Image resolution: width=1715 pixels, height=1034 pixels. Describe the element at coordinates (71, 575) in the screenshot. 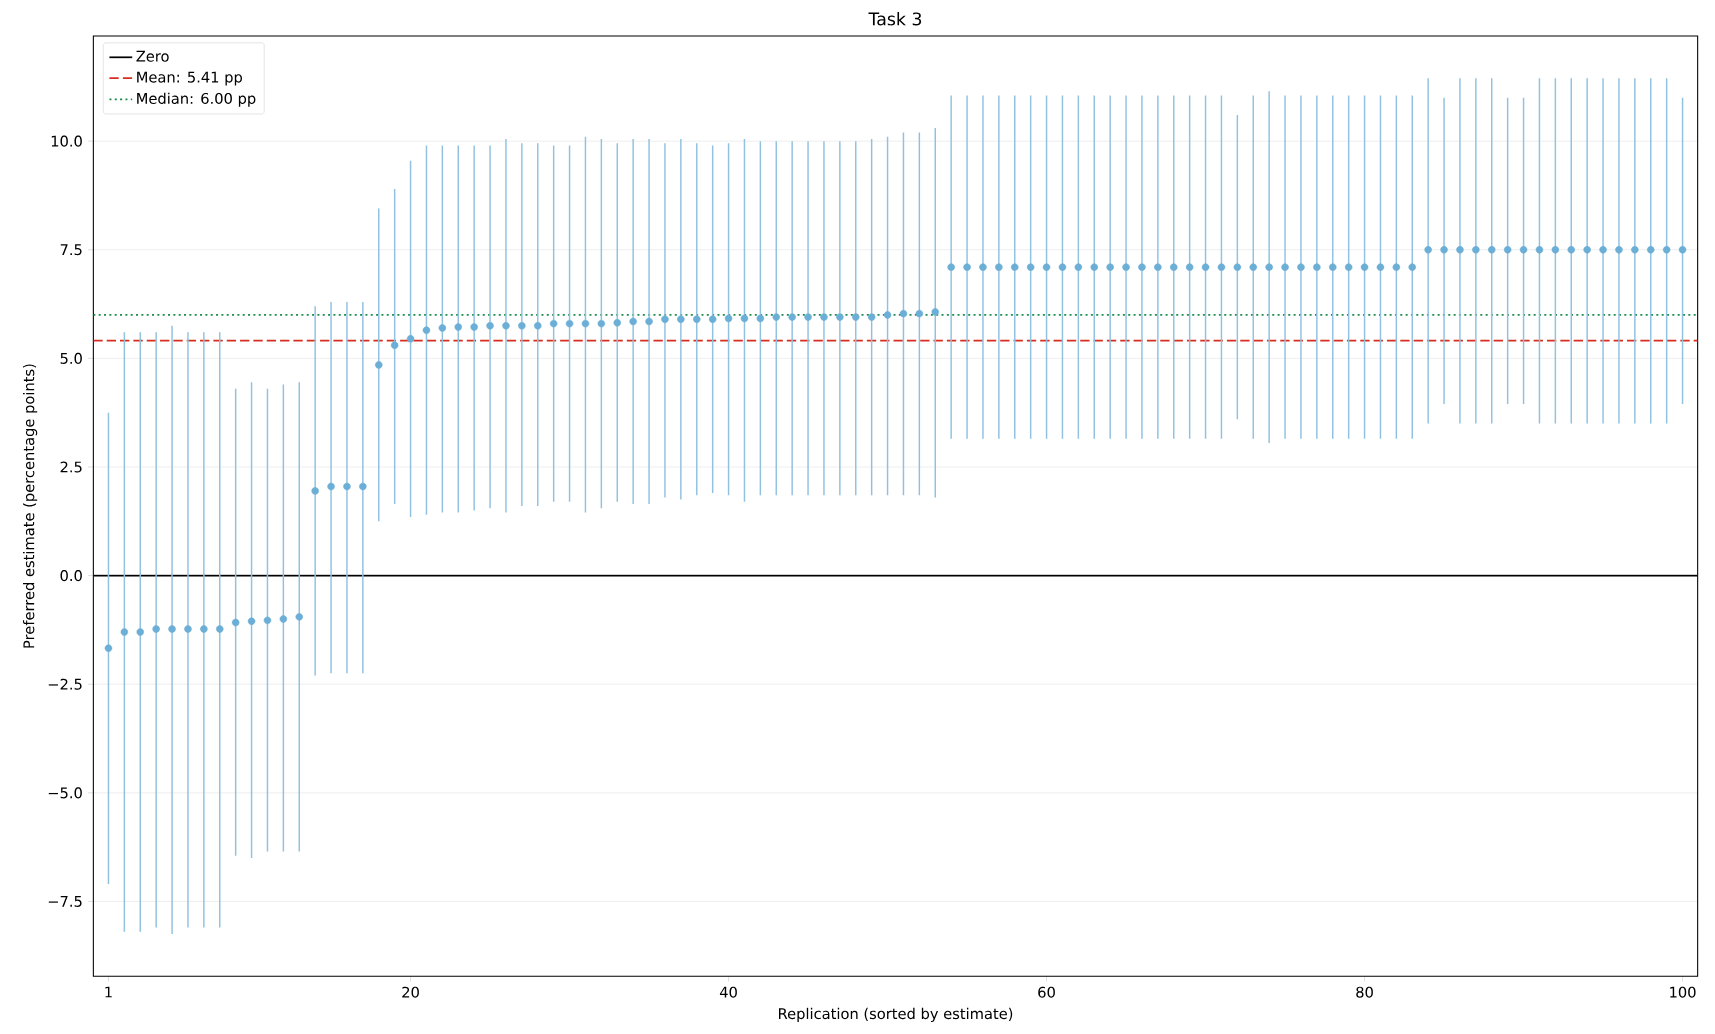

I see `y-tick-label: 0.0` at that location.